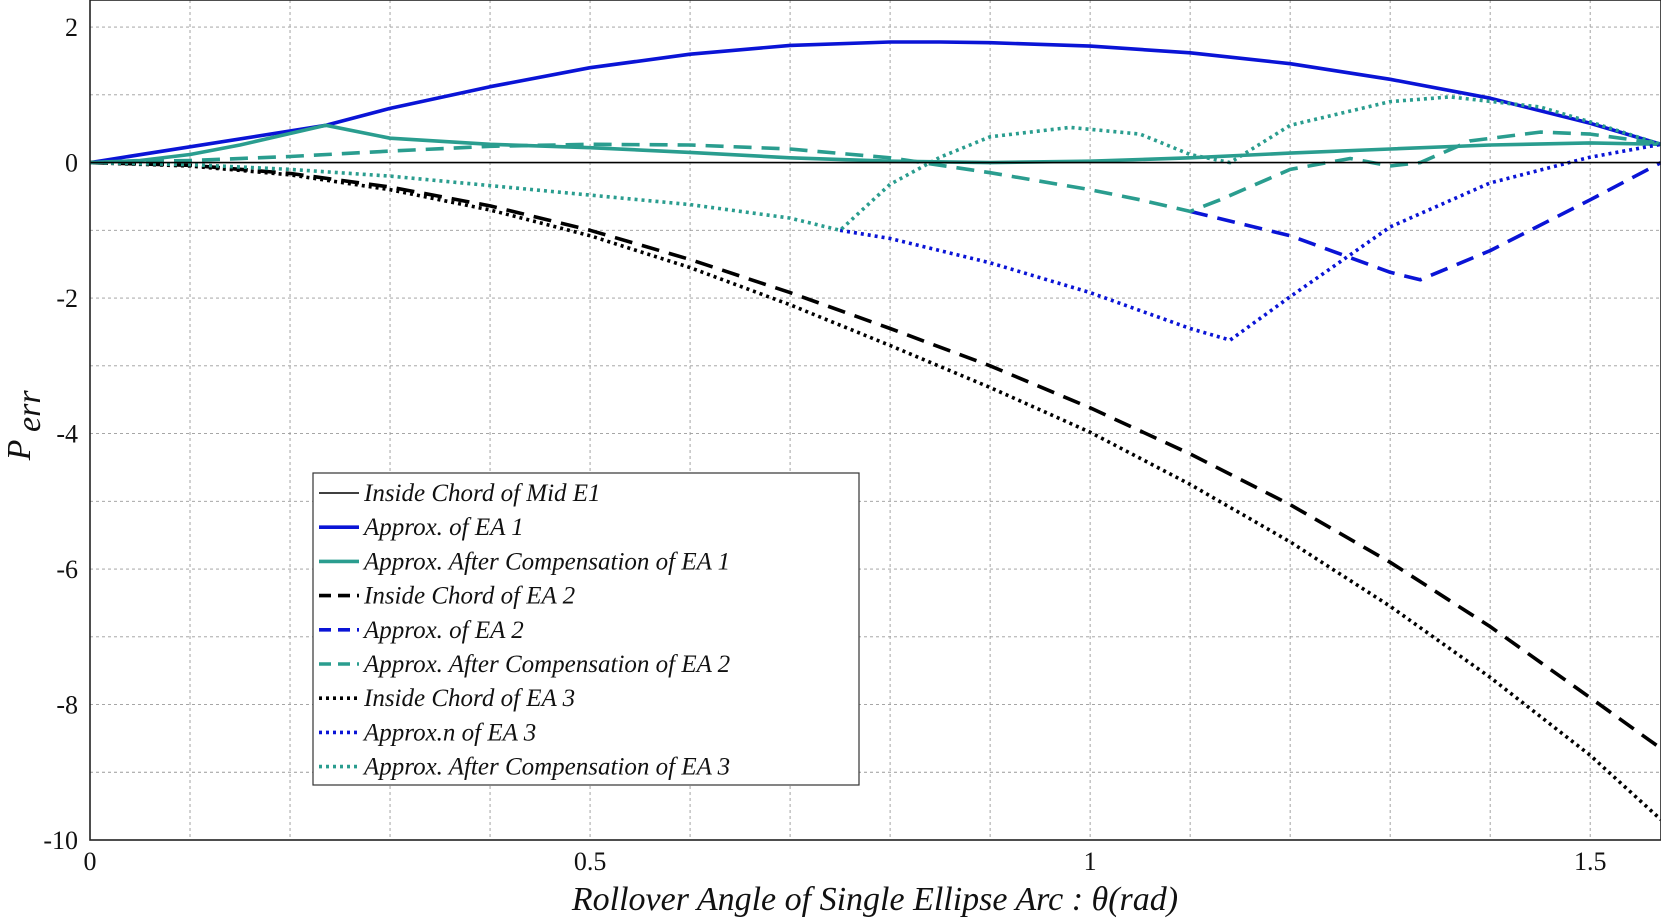  Describe the element at coordinates (67, 705) in the screenshot. I see `y-tick-label: -8` at that location.